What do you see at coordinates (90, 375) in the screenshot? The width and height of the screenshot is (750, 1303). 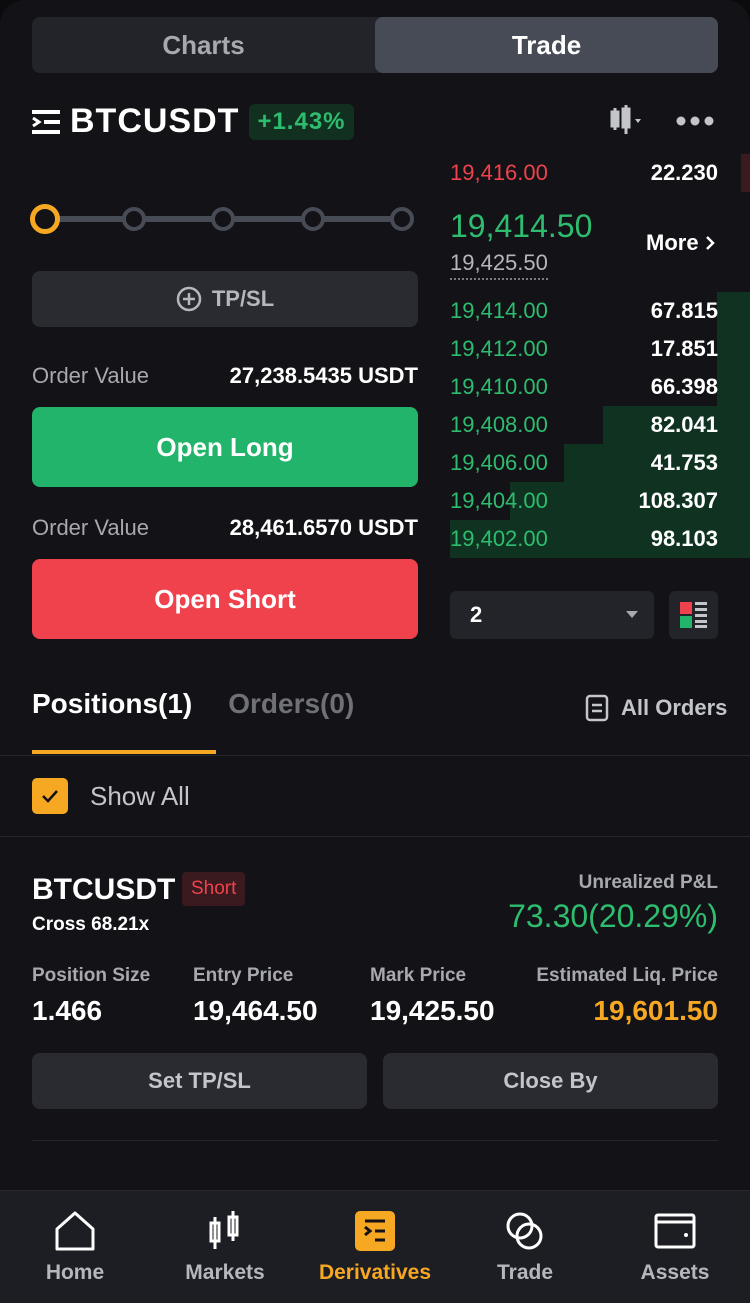 I see `long-order-value-label: Order Value` at bounding box center [90, 375].